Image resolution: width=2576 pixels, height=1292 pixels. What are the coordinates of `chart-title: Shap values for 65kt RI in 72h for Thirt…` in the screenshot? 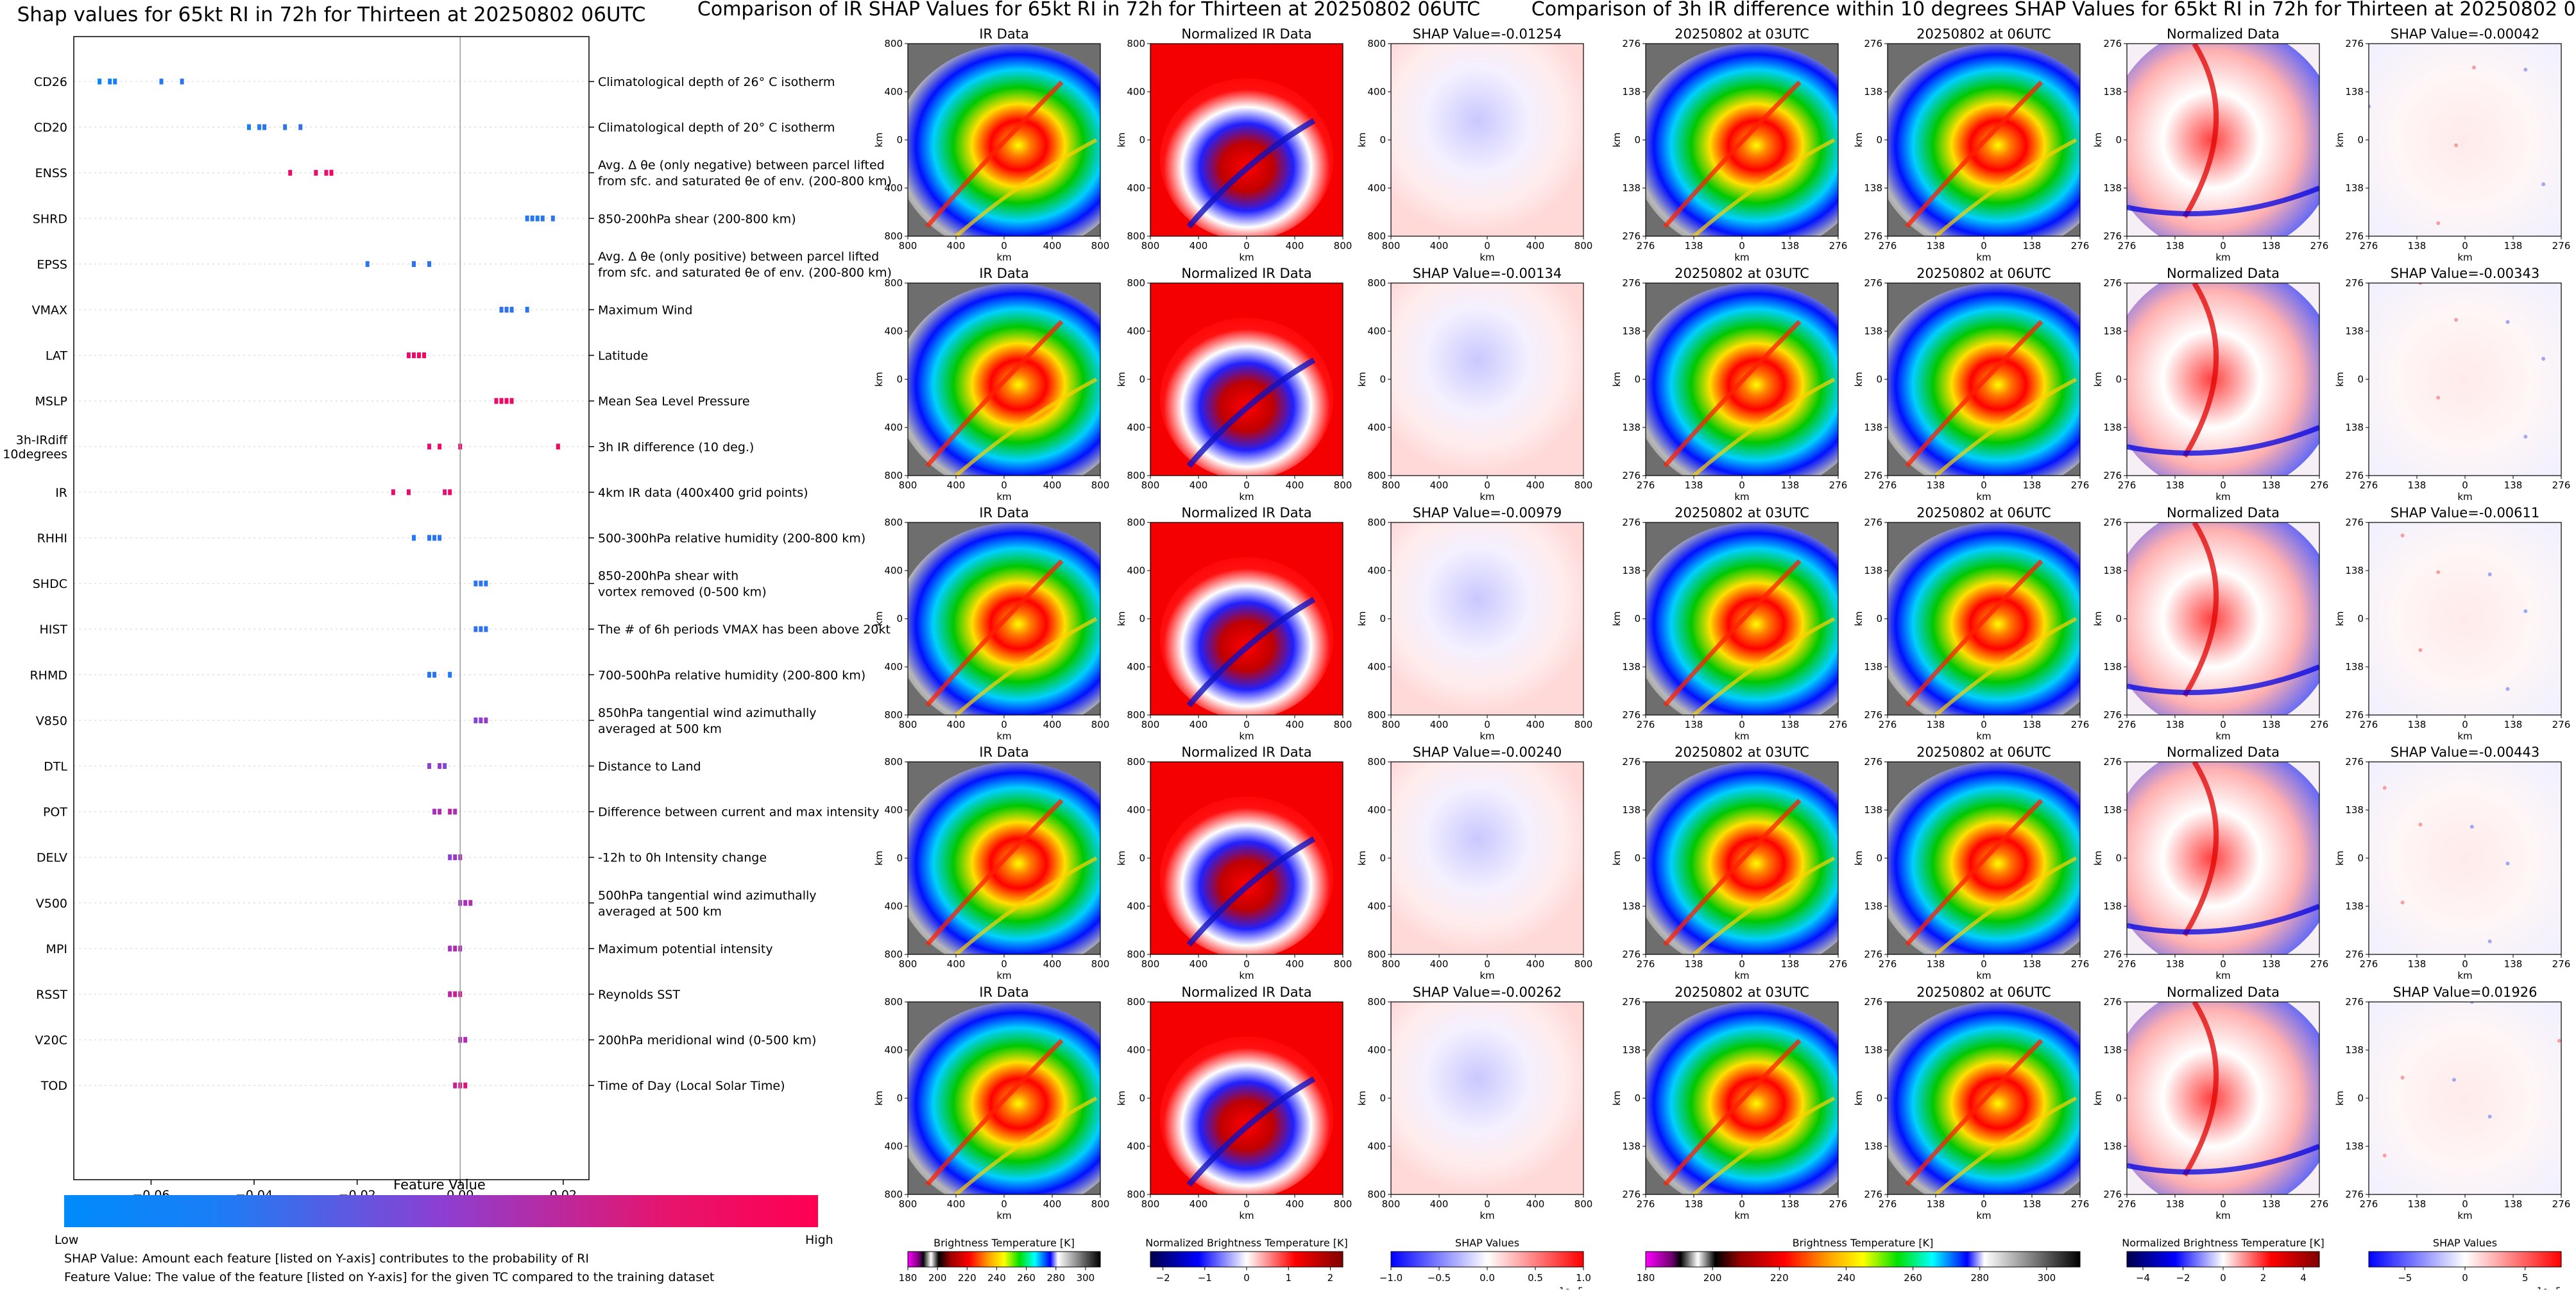 It's located at (331, 14).